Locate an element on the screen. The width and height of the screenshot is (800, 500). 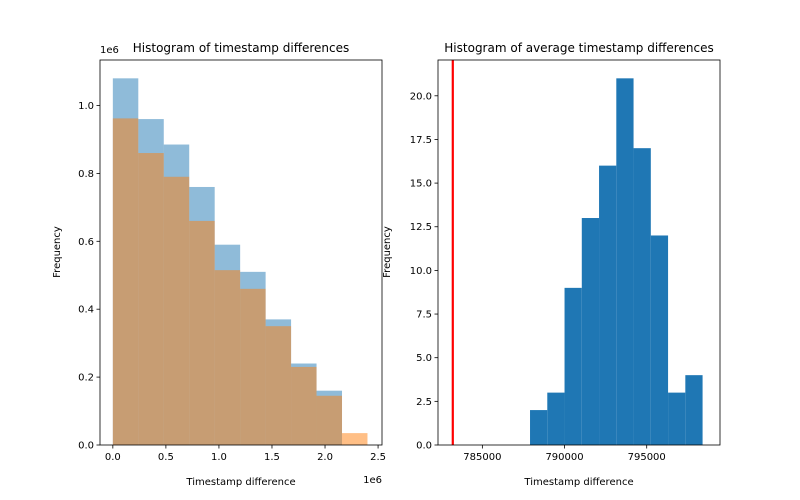
left-y-tick-label-0: 0.0 is located at coordinates (86, 446).